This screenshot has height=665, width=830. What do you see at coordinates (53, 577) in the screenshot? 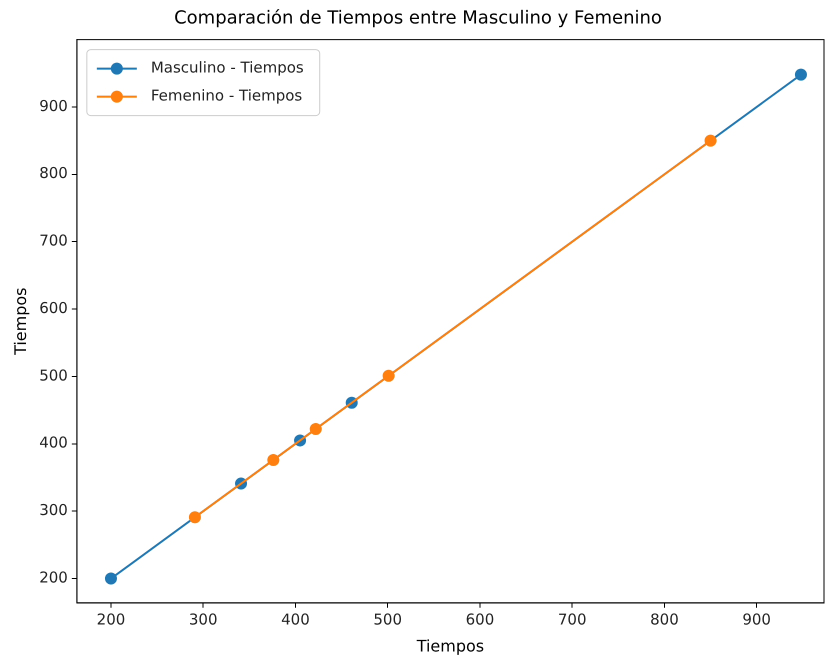
I see `y-tick-label: 200` at bounding box center [53, 577].